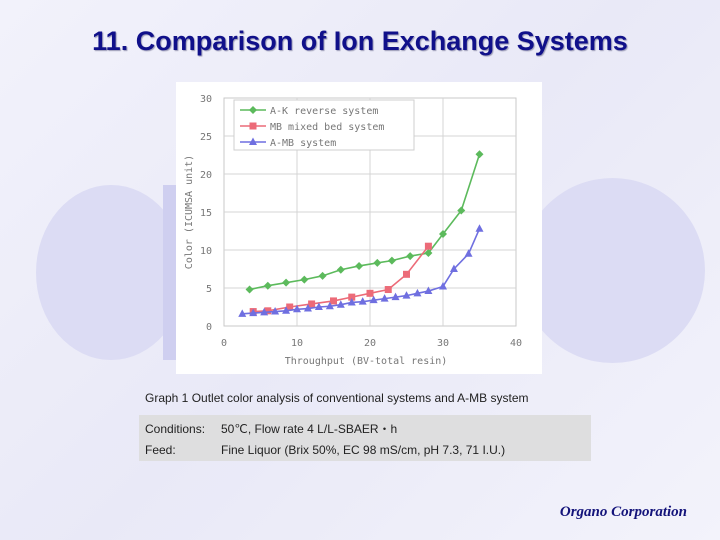 The width and height of the screenshot is (720, 540). Describe the element at coordinates (623, 512) in the screenshot. I see `company-footer: Organo Corporation` at that location.